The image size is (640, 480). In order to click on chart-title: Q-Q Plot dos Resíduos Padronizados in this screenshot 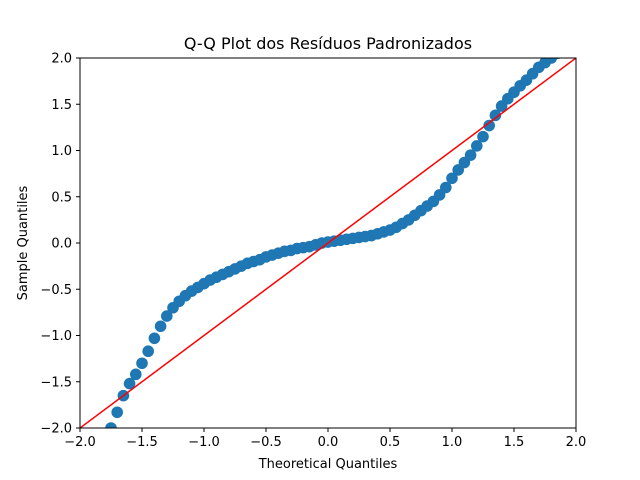, I will do `click(328, 43)`.